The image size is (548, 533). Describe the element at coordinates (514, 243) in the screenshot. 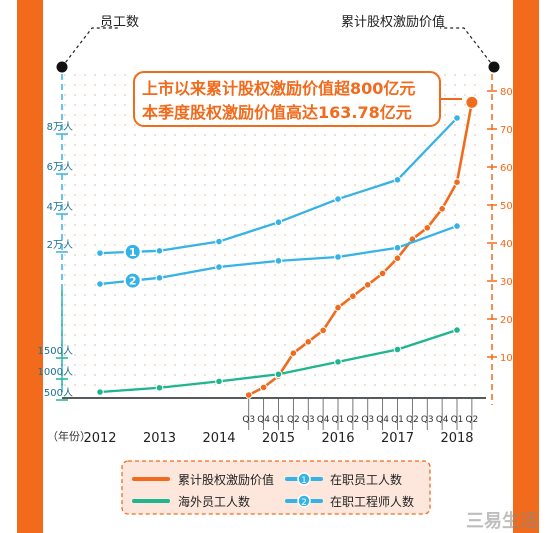

I see `right-tick-label: 400亿` at that location.